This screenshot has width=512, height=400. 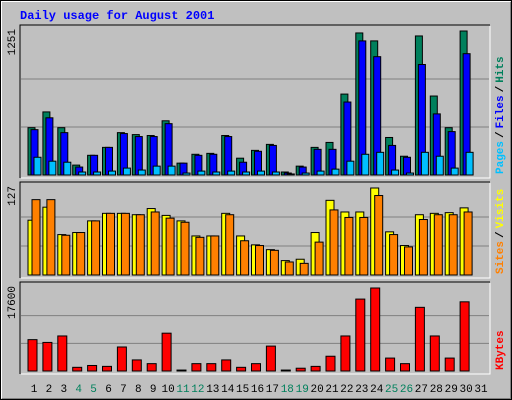 What do you see at coordinates (451, 390) in the screenshot?
I see `x-tick-label: 29` at bounding box center [451, 390].